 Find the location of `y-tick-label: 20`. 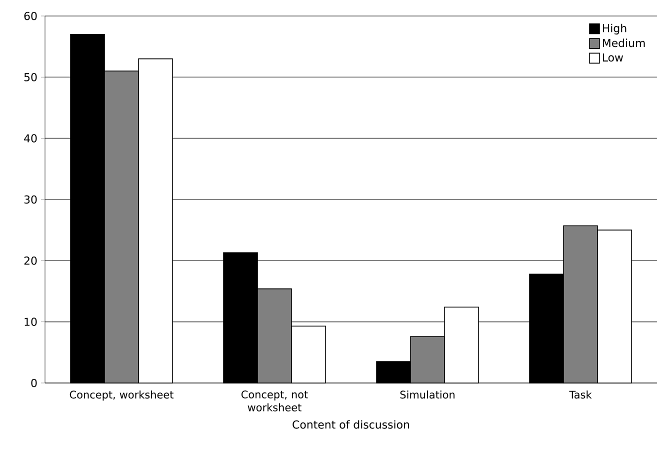

y-tick-label: 20 is located at coordinates (30, 260).